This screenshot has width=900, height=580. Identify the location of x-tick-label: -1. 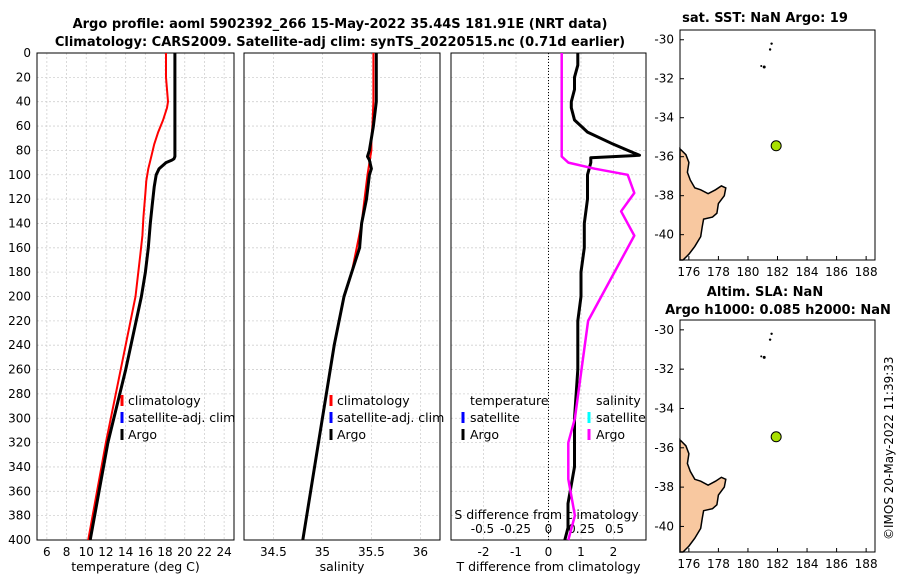
(516, 552).